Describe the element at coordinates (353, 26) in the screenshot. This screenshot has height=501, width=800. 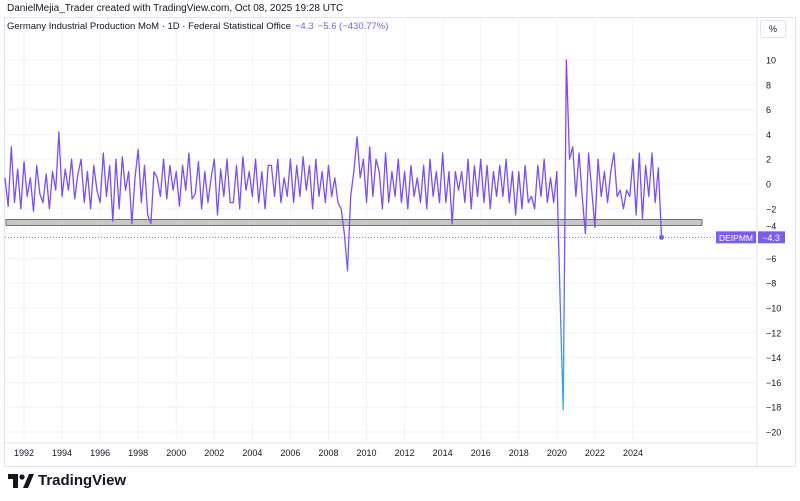
I see `legend-change: −5.6 (−430.77%)` at that location.